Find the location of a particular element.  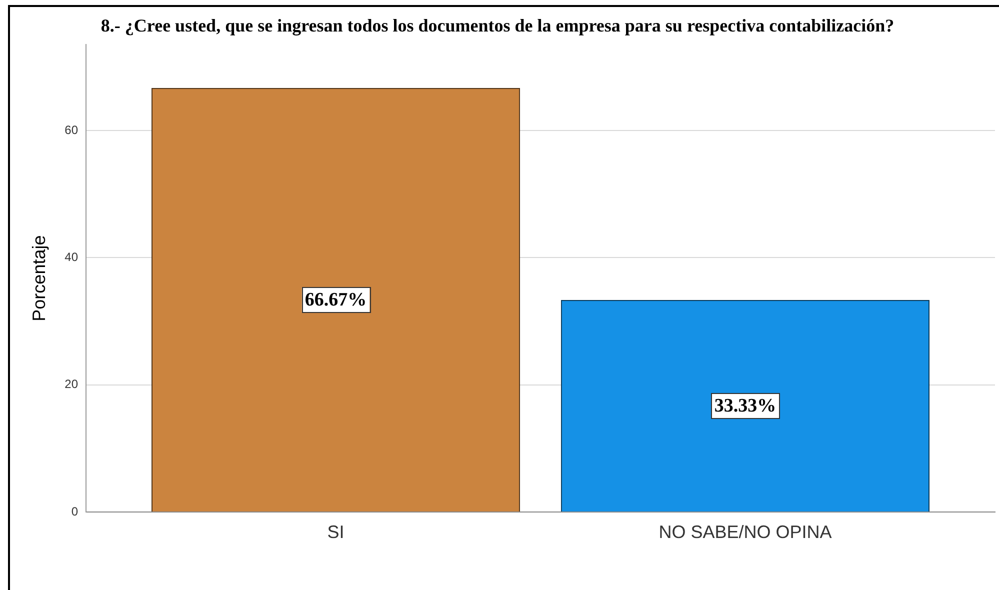

y-tick-label: 60 is located at coordinates (71, 129).